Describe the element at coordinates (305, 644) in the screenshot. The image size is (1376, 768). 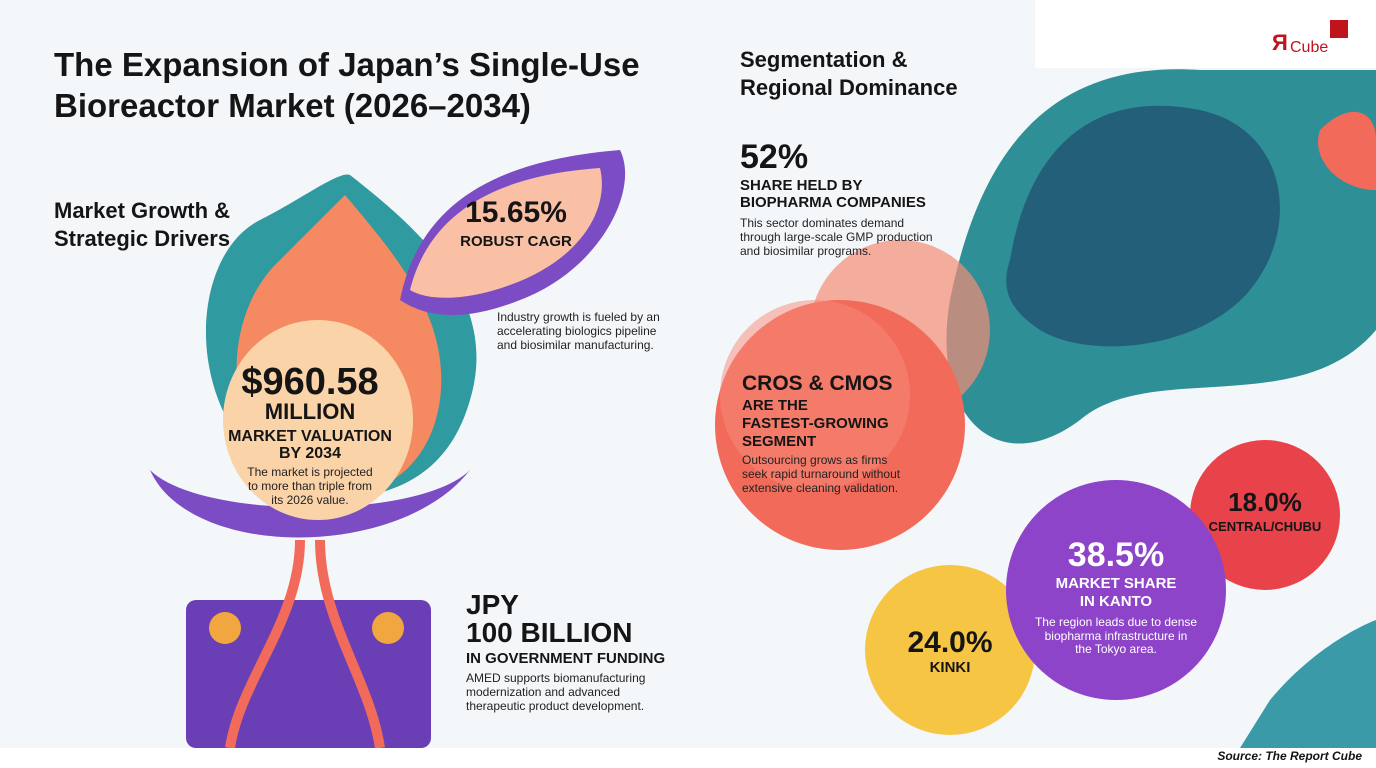
I see `stem` at that location.